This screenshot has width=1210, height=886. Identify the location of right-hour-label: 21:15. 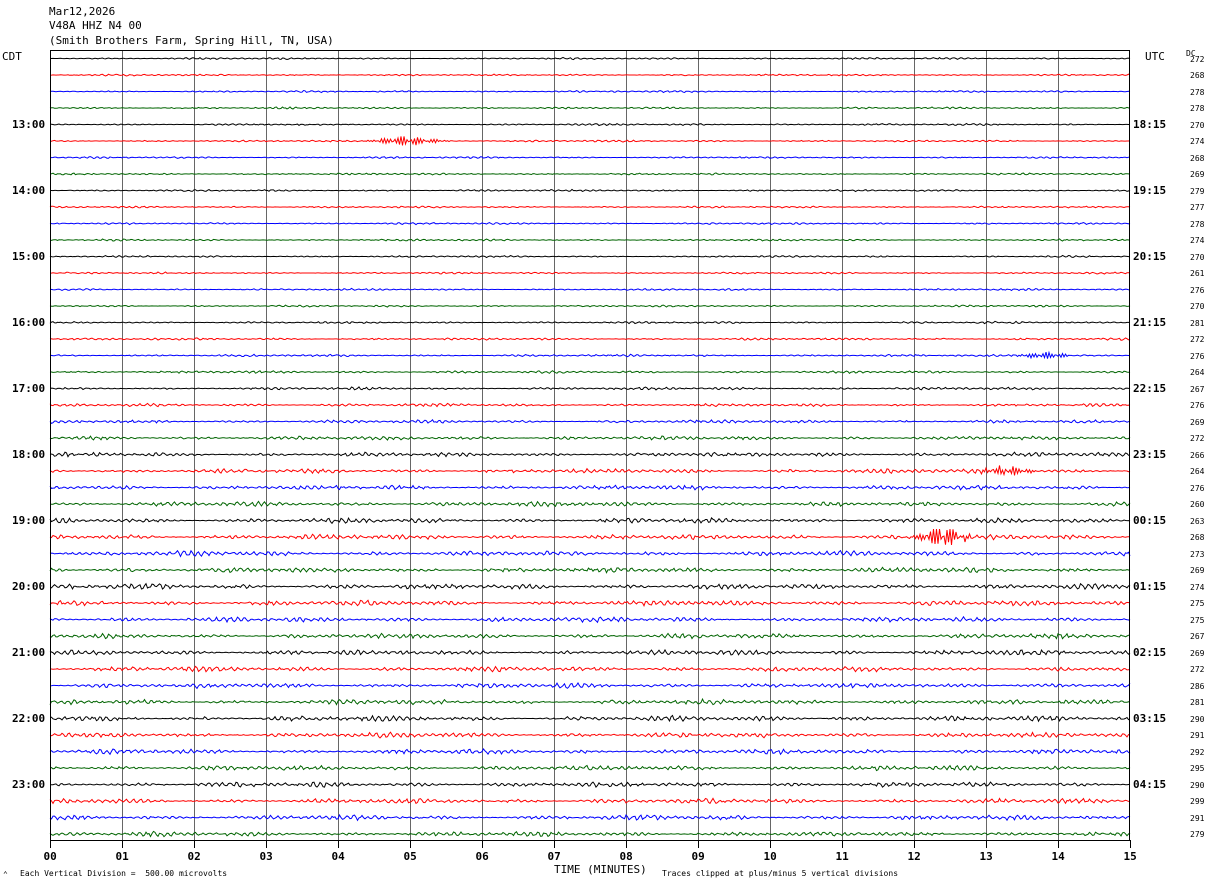
(1150, 322).